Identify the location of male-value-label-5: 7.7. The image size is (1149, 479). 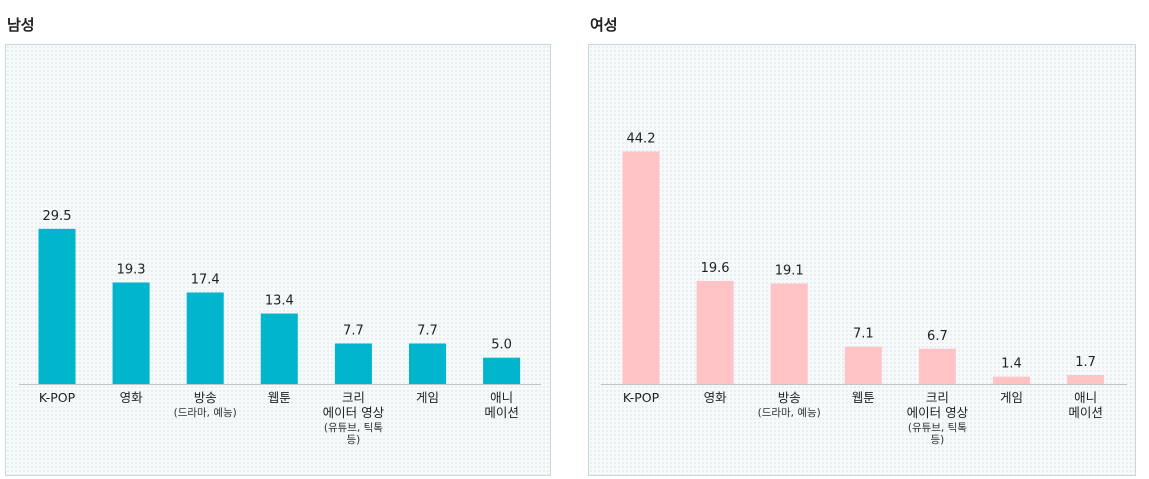
(427, 330).